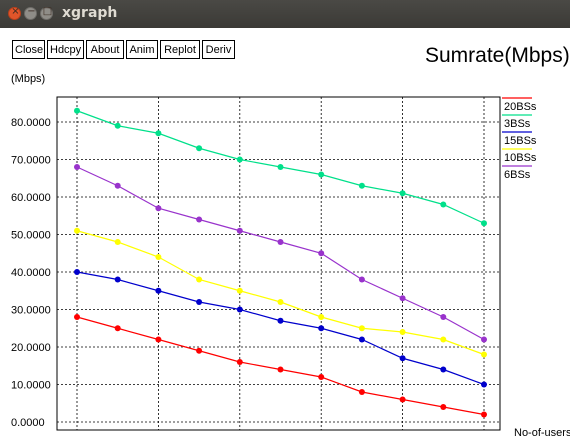 The height and width of the screenshot is (437, 570). What do you see at coordinates (28, 423) in the screenshot?
I see `y-tick-label: 0.0000` at bounding box center [28, 423].